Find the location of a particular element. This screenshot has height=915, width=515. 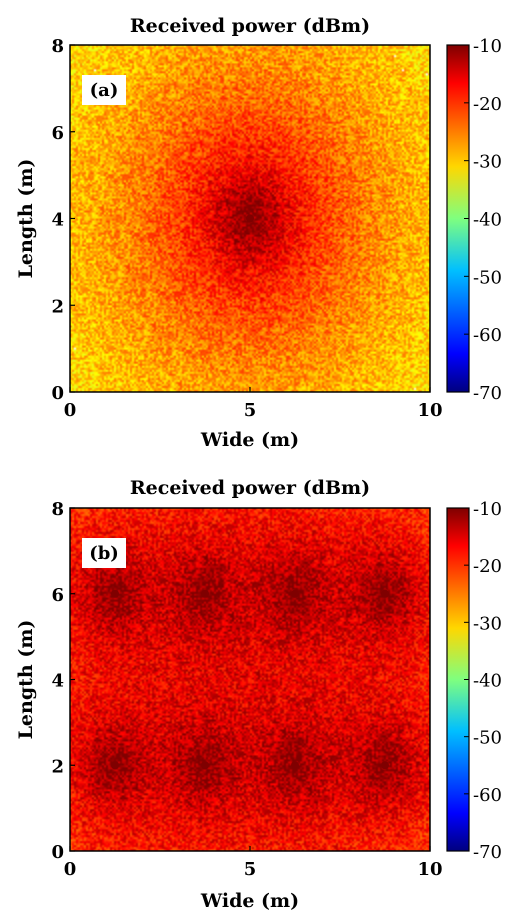

panel-label: (b) is located at coordinates (104, 553).